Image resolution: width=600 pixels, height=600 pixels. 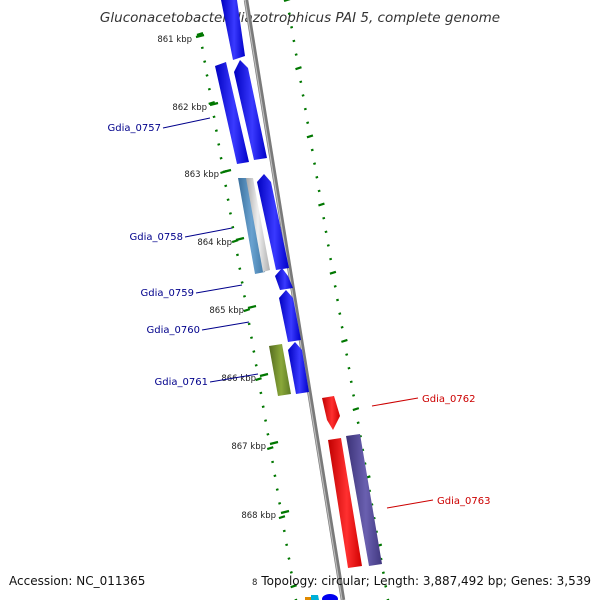 What do you see at coordinates (214, 243) in the screenshot?
I see `tick-label: 864 kbp` at bounding box center [214, 243].